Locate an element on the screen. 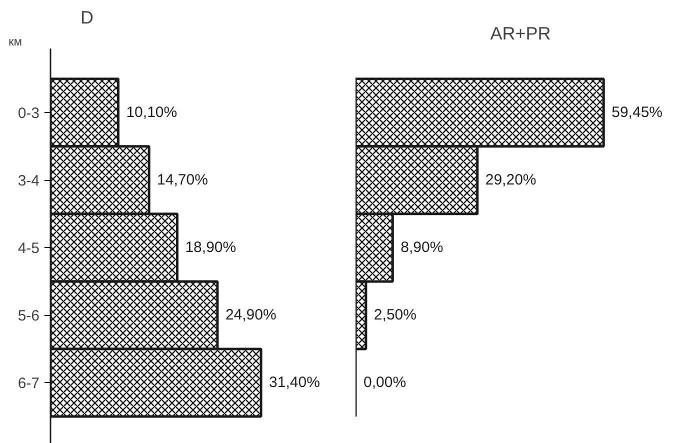  chart-title: AR+PR is located at coordinates (520, 34).